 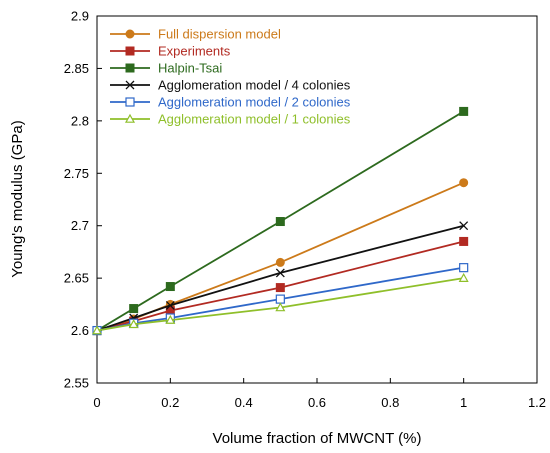 I want to click on legend-item: Agglomeration model / 2 colonies, so click(x=230, y=102).